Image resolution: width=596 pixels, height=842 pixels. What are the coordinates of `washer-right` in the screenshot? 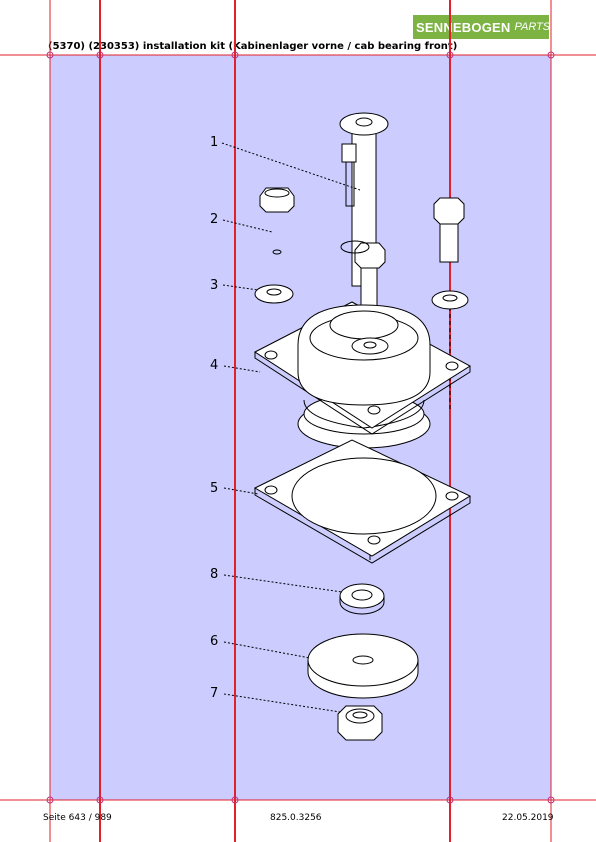 It's located at (450, 300).